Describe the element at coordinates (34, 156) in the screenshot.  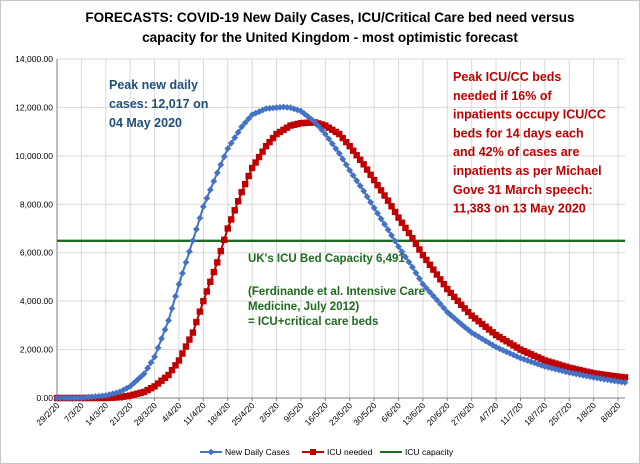
I see `y-tick-label: 10,000.00` at that location.